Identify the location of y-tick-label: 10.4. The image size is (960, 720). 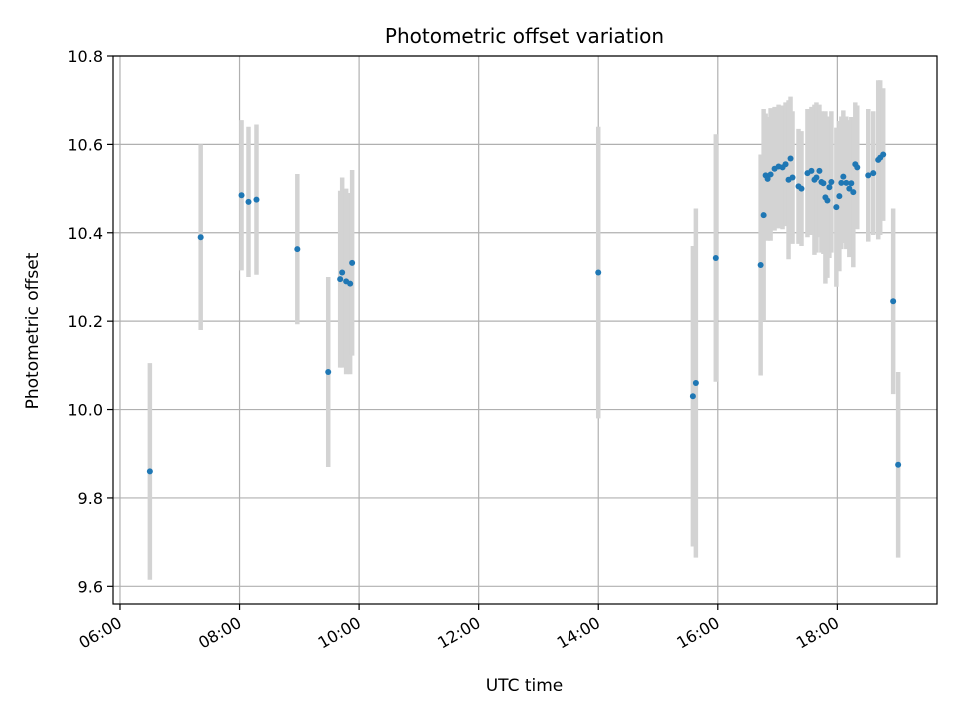
(85, 233).